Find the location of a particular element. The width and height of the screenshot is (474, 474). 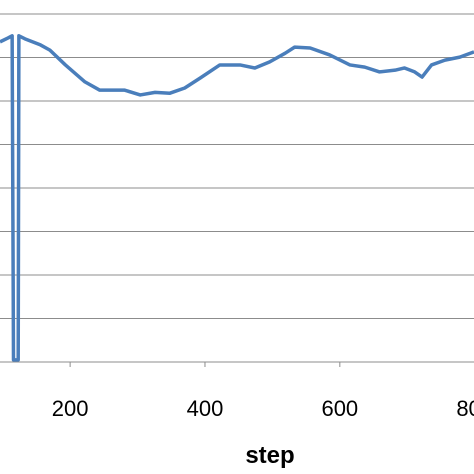

x-tick-label: 200 is located at coordinates (70, 408).